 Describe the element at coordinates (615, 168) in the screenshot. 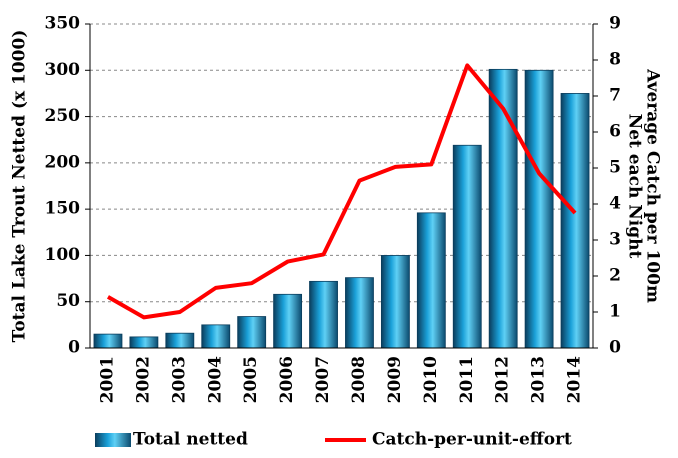

I see `y2-tick-label: 5` at that location.